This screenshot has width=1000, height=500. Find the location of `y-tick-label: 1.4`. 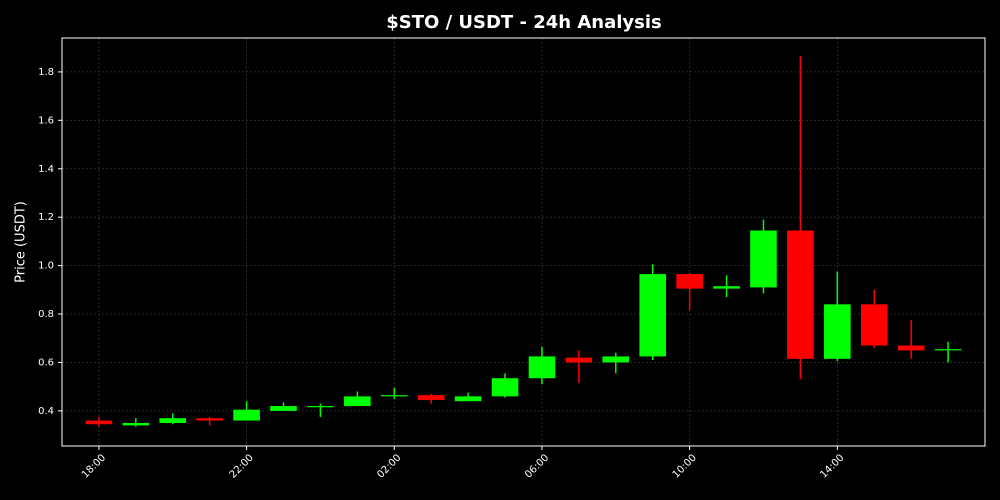

y-tick-label: 1.4 is located at coordinates (46, 169).